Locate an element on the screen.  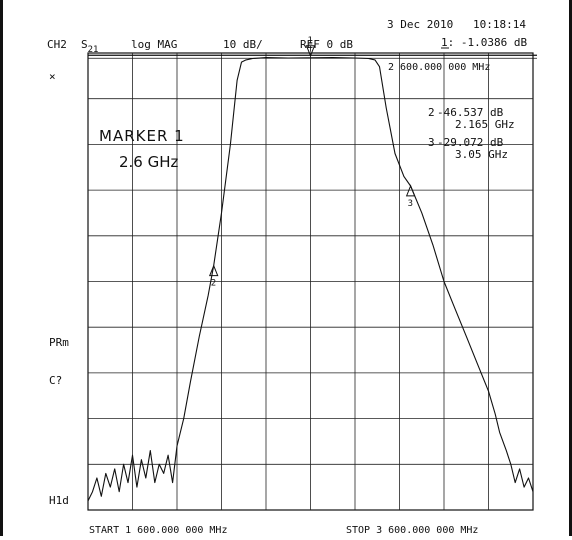
marker-title: MARKER 1 is located at coordinates (142, 136).